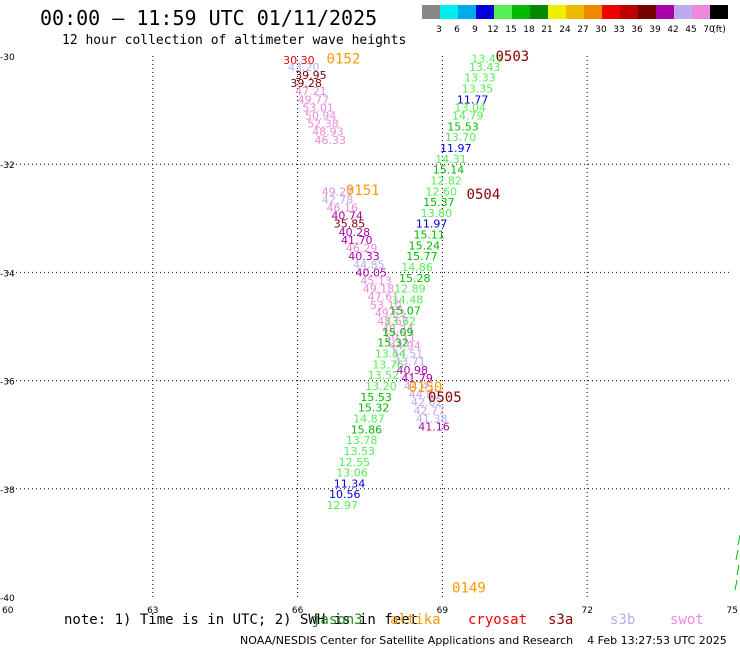 The image size is (740, 650). Describe the element at coordinates (8, 611) in the screenshot. I see `x-tick-label: 60` at that location.